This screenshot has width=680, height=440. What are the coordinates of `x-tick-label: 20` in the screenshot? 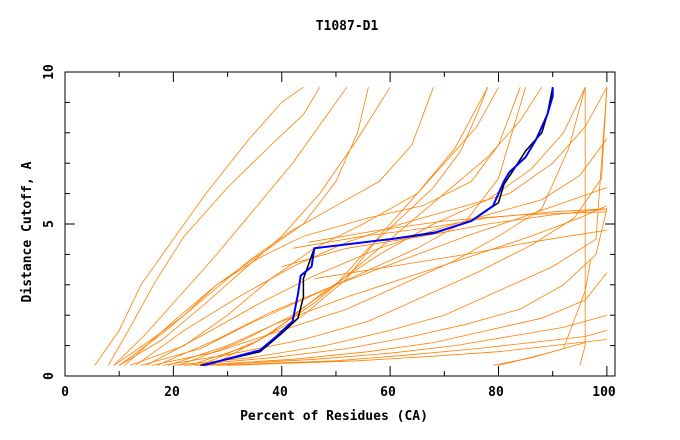 It's located at (172, 392).